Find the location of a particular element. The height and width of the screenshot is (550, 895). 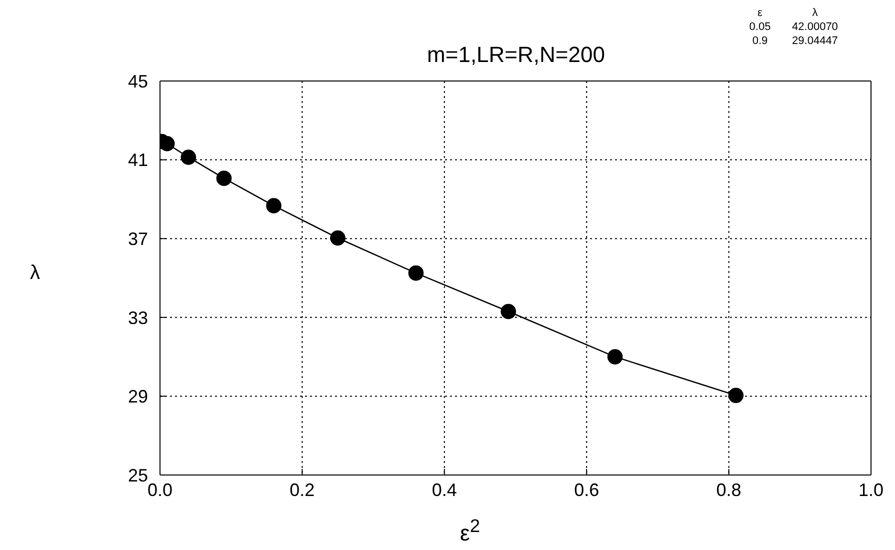

x-tick-label: 0.8 is located at coordinates (729, 490).